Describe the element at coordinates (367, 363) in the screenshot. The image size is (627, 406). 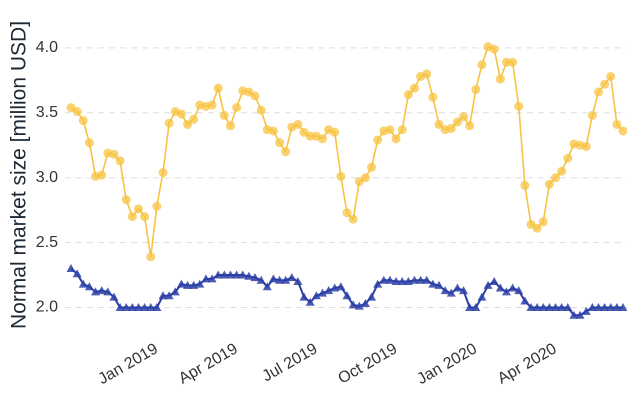
I see `x-tick-label: Oct 2019` at that location.